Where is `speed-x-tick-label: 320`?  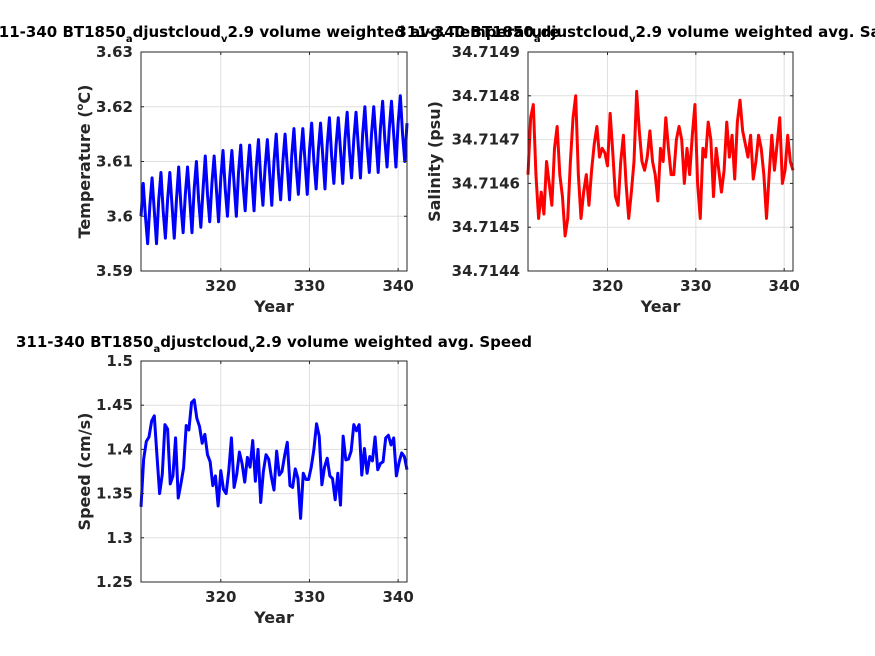 speed-x-tick-label: 320 is located at coordinates (220, 597).